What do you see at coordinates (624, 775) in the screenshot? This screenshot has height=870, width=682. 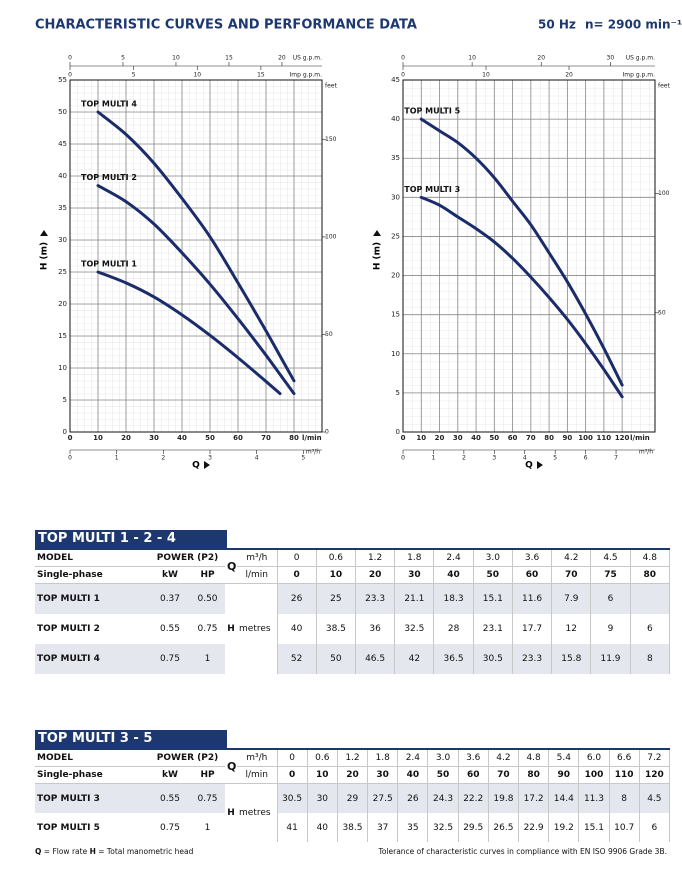 I see `flow-lmin: 110` at bounding box center [624, 775].